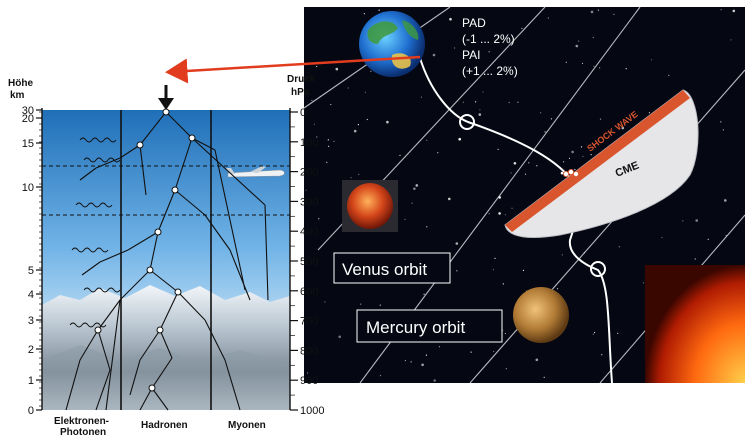 The width and height of the screenshot is (745, 436). What do you see at coordinates (31, 411) in the screenshot?
I see `height-tick-0: 0` at bounding box center [31, 411].